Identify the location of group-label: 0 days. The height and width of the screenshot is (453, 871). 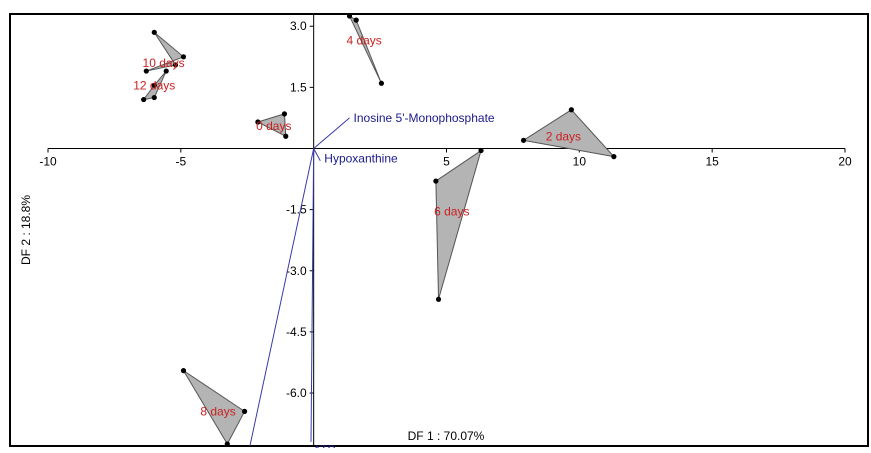
(273, 126).